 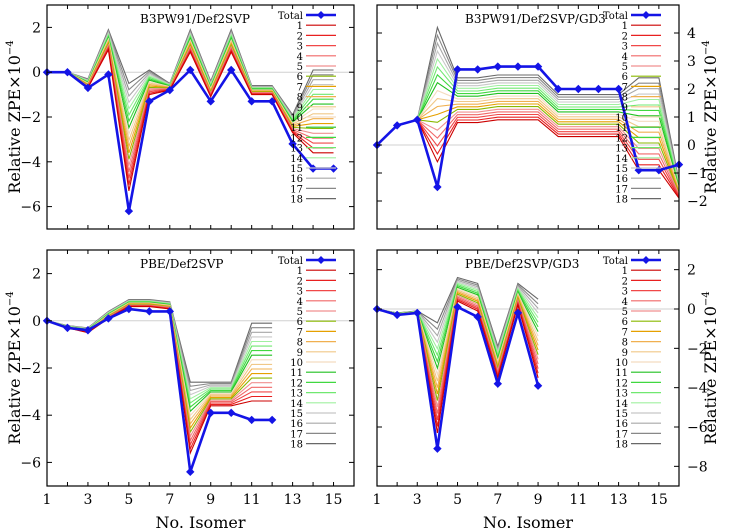 I want to click on legend-label: 6, so click(x=300, y=77).